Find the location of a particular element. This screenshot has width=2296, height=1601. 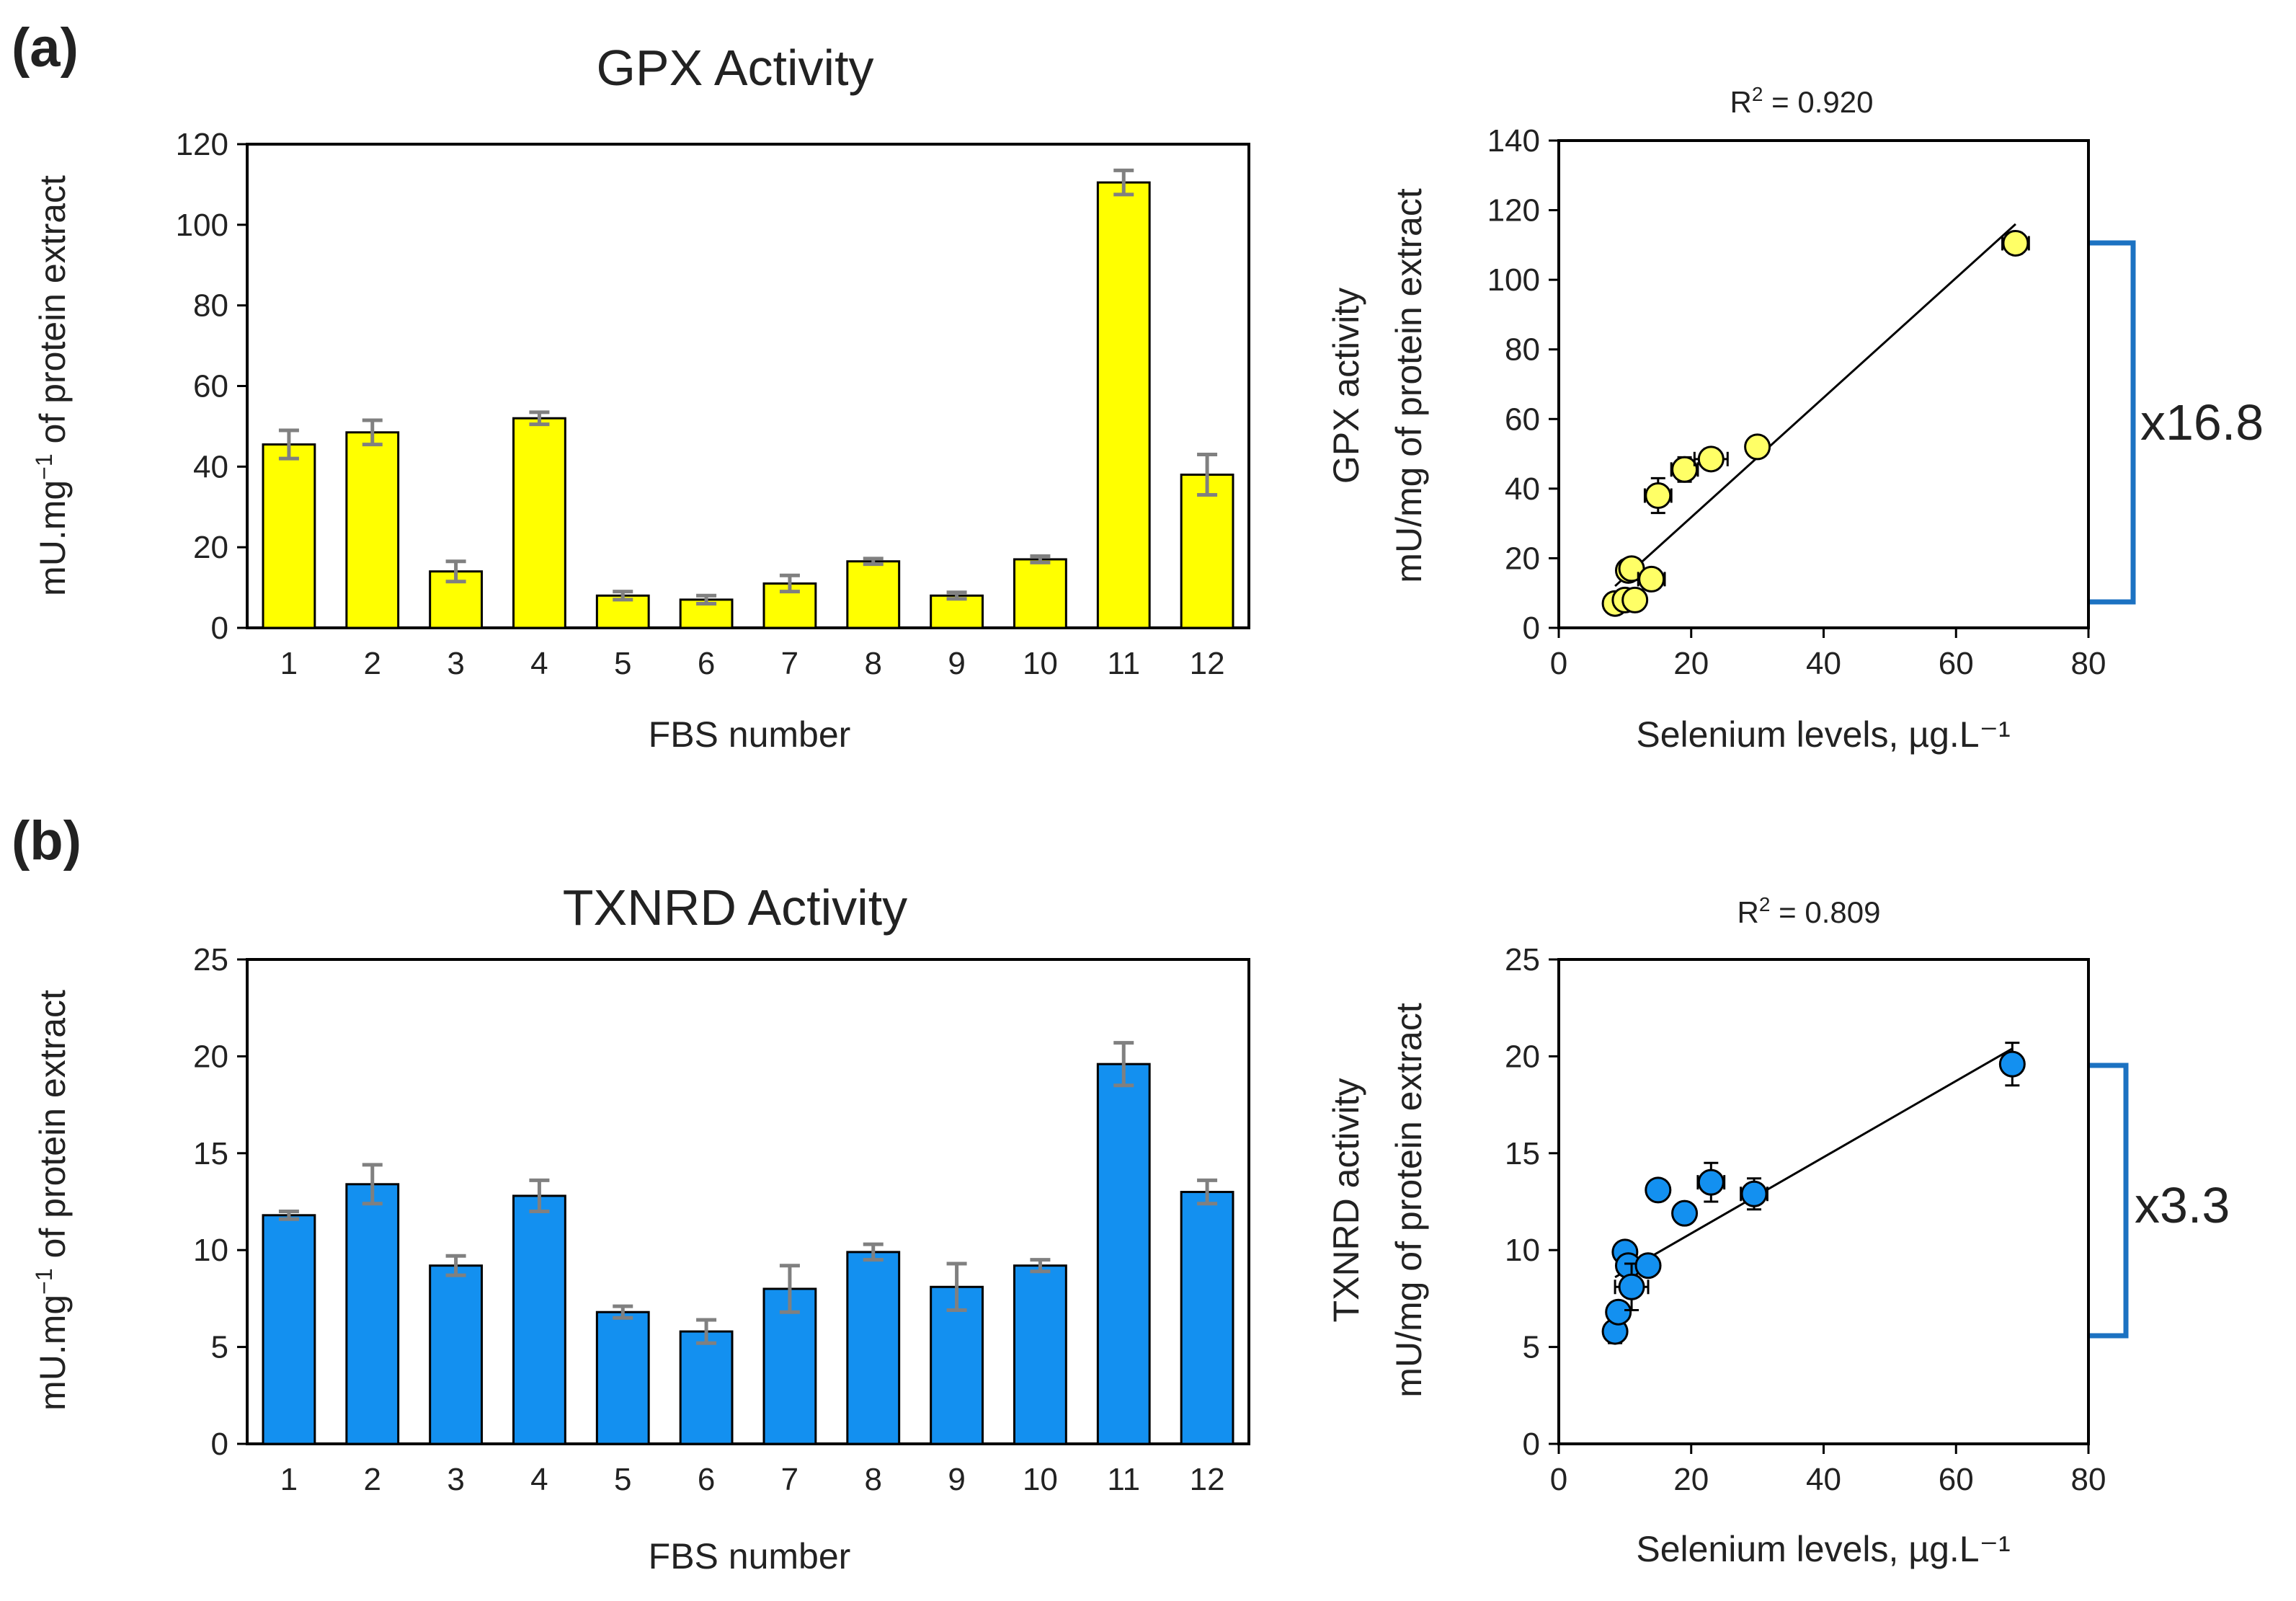

gpx-scatter-xlabel: Selenium levels, µg.L⁻¹ is located at coordinates (1823, 734).